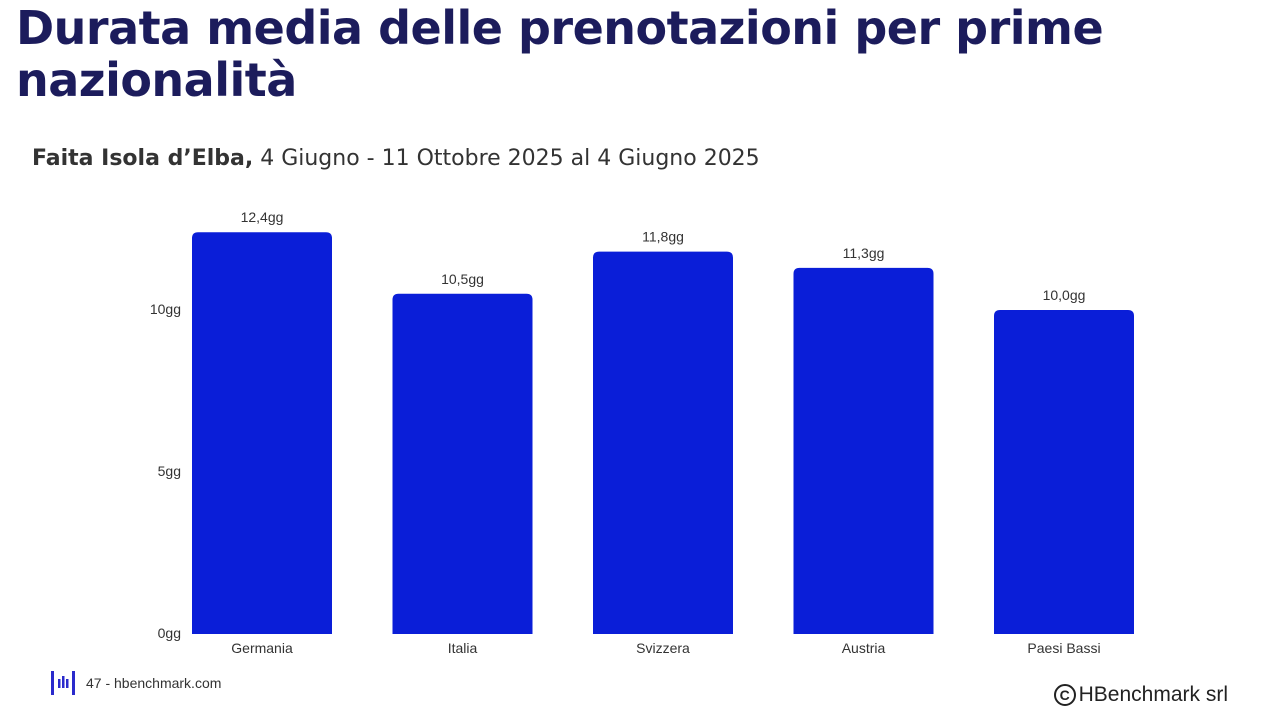 This screenshot has height=720, width=1280. Describe the element at coordinates (154, 683) in the screenshot. I see `page-number-label: 47 - hbenchmark.com` at that location.